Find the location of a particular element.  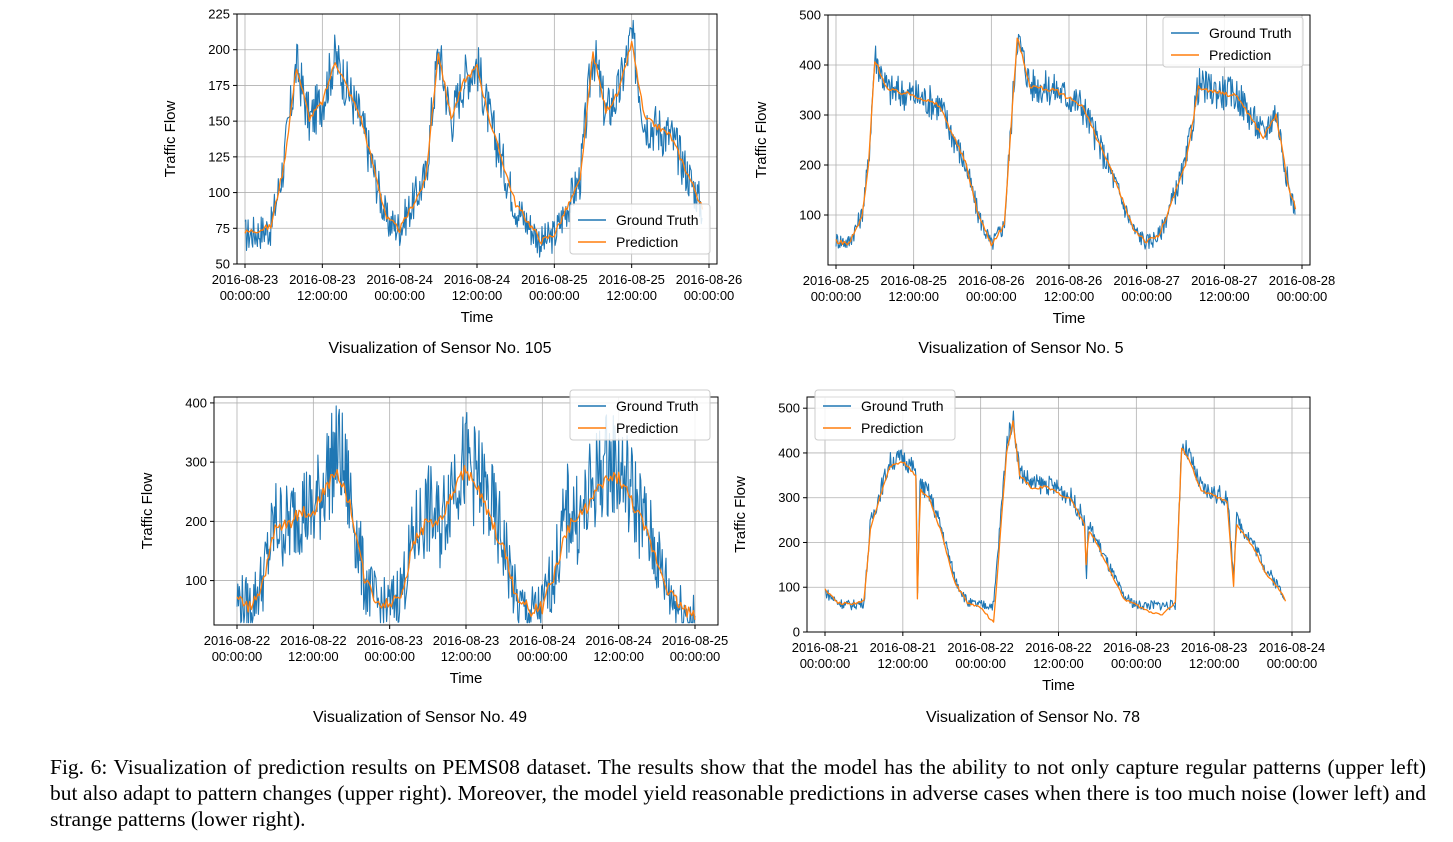

y-tick-label: 0 is located at coordinates (796, 632).